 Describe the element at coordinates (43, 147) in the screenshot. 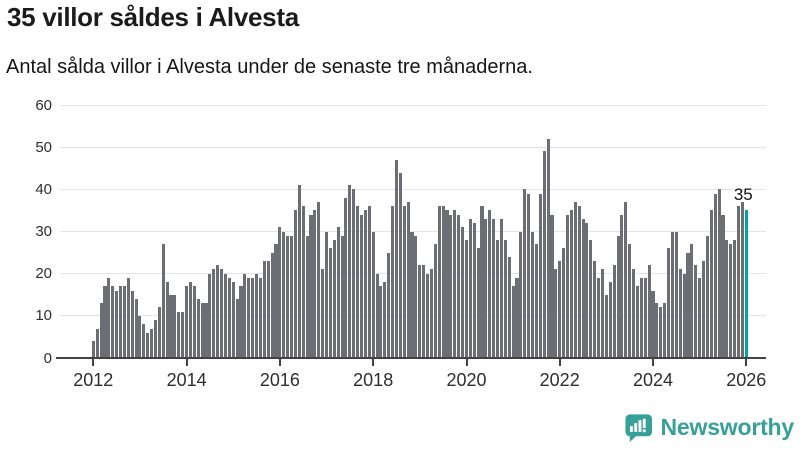

I see `y-axis-label: 50` at that location.